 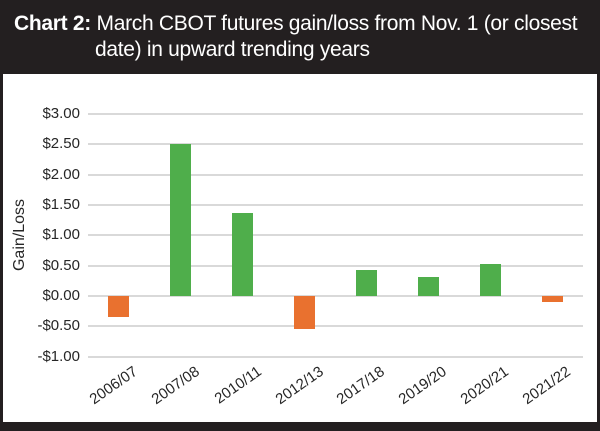 What do you see at coordinates (552, 298) in the screenshot?
I see `bar-2021/22` at bounding box center [552, 298].